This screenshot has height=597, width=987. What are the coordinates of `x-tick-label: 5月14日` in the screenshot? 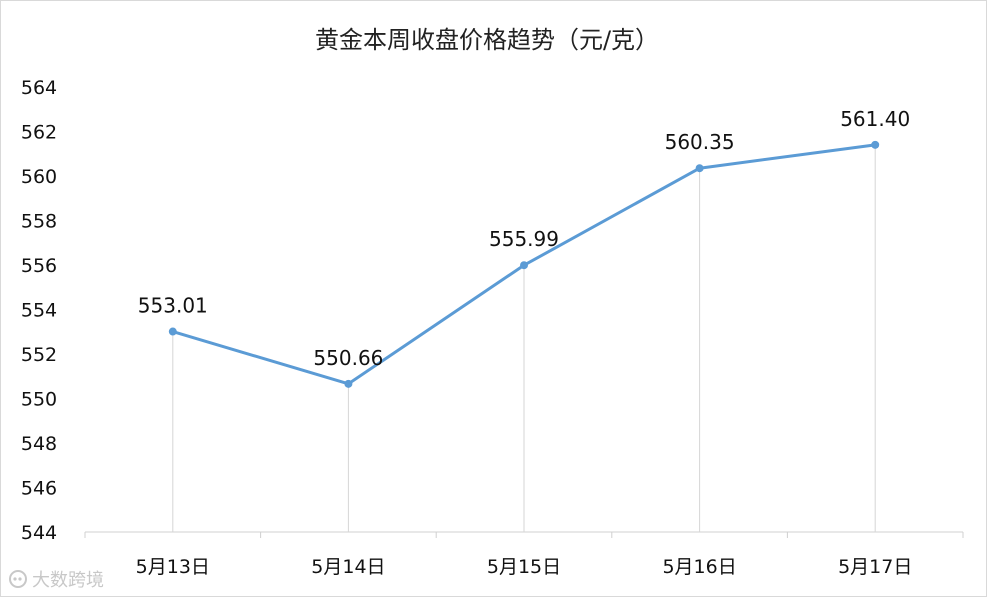 It's located at (348, 567).